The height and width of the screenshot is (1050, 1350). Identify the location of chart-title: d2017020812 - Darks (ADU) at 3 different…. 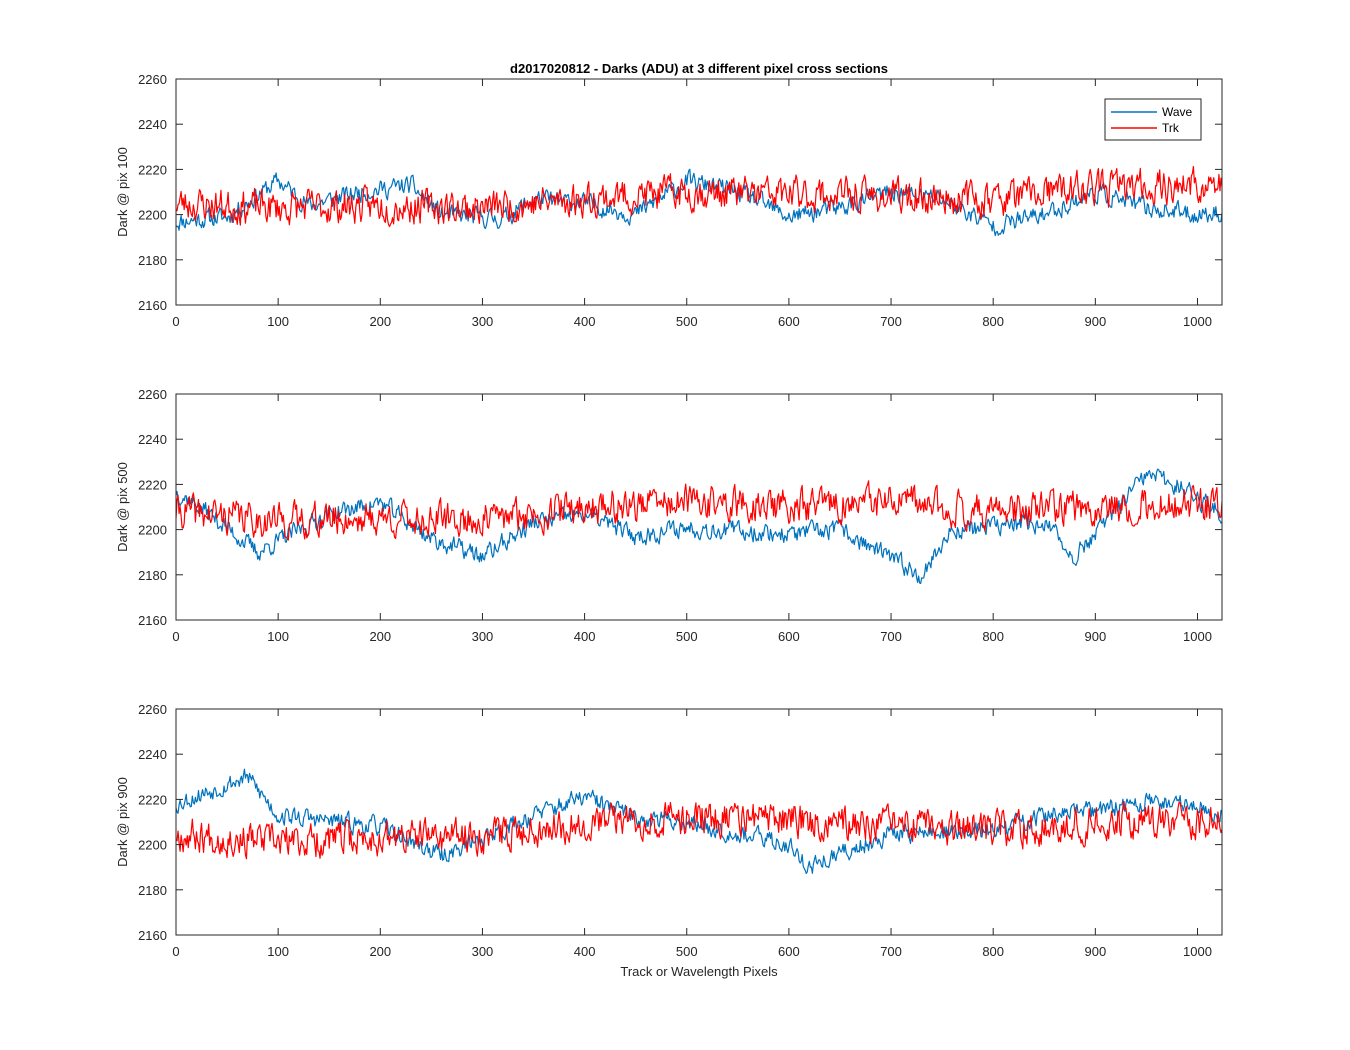
(699, 68).